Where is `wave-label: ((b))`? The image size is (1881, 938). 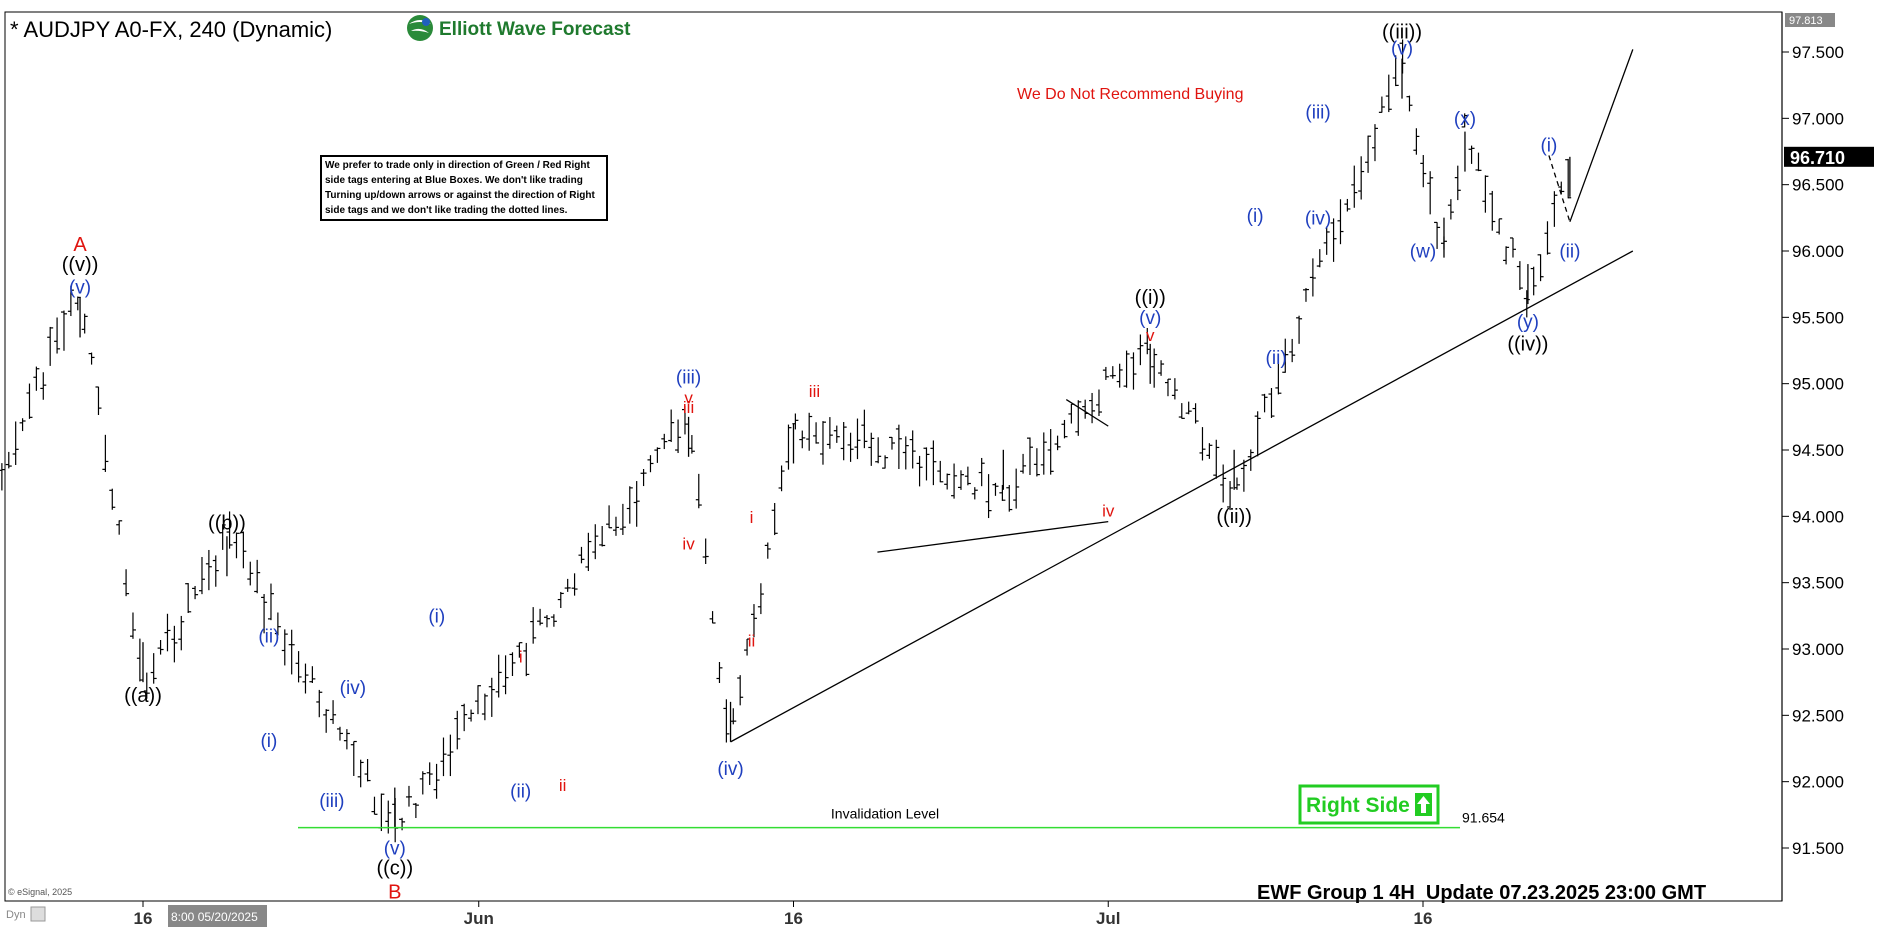 wave-label: ((b)) is located at coordinates (227, 524).